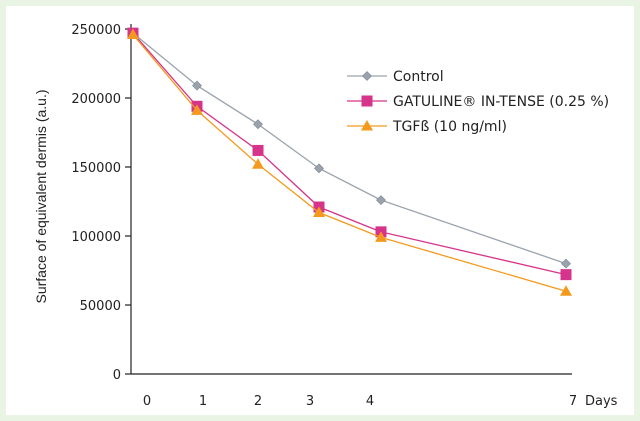  Describe the element at coordinates (96, 237) in the screenshot. I see `y-tick-label: 100000` at that location.